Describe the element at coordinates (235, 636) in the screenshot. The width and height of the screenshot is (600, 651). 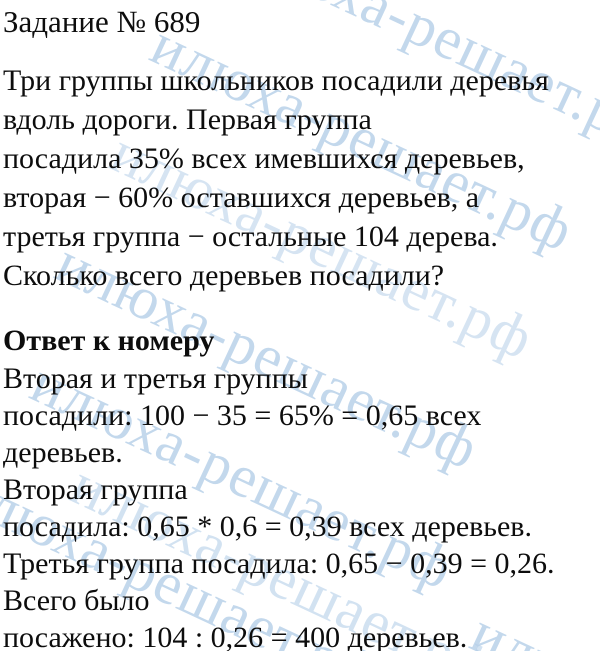
I see `answer-line: посажено: 104 : 0,26 = 400 деревьев.` at that location.